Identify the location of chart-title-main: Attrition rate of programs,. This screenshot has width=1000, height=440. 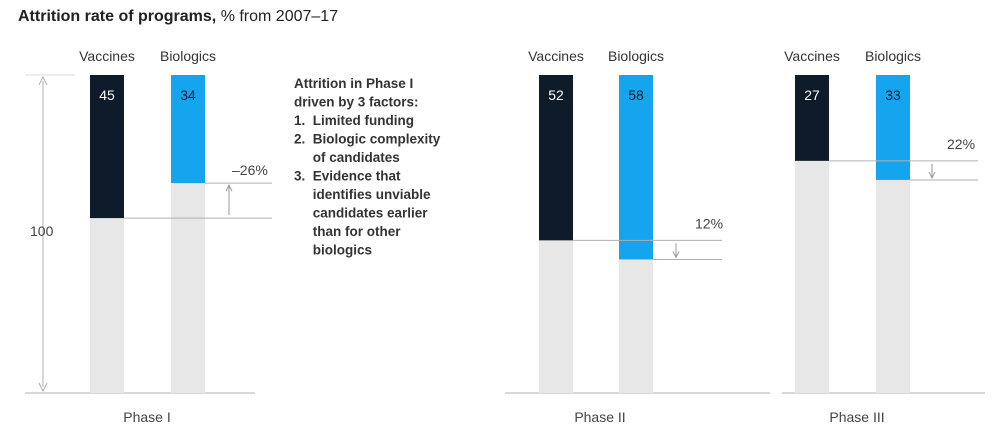
(117, 16).